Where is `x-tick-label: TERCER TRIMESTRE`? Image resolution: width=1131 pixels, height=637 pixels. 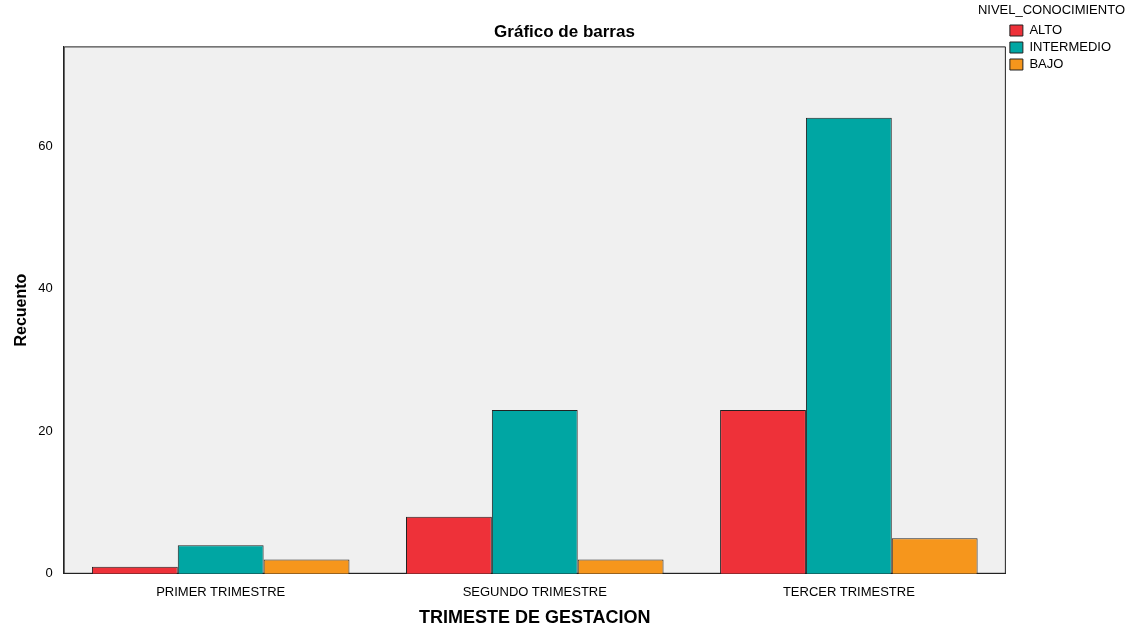 x-tick-label: TERCER TRIMESTRE is located at coordinates (849, 592).